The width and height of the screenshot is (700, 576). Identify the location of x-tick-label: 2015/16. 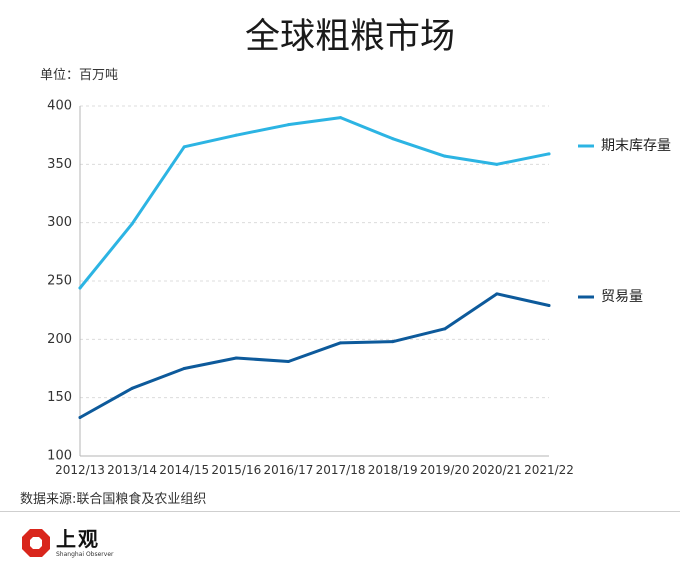
(236, 470).